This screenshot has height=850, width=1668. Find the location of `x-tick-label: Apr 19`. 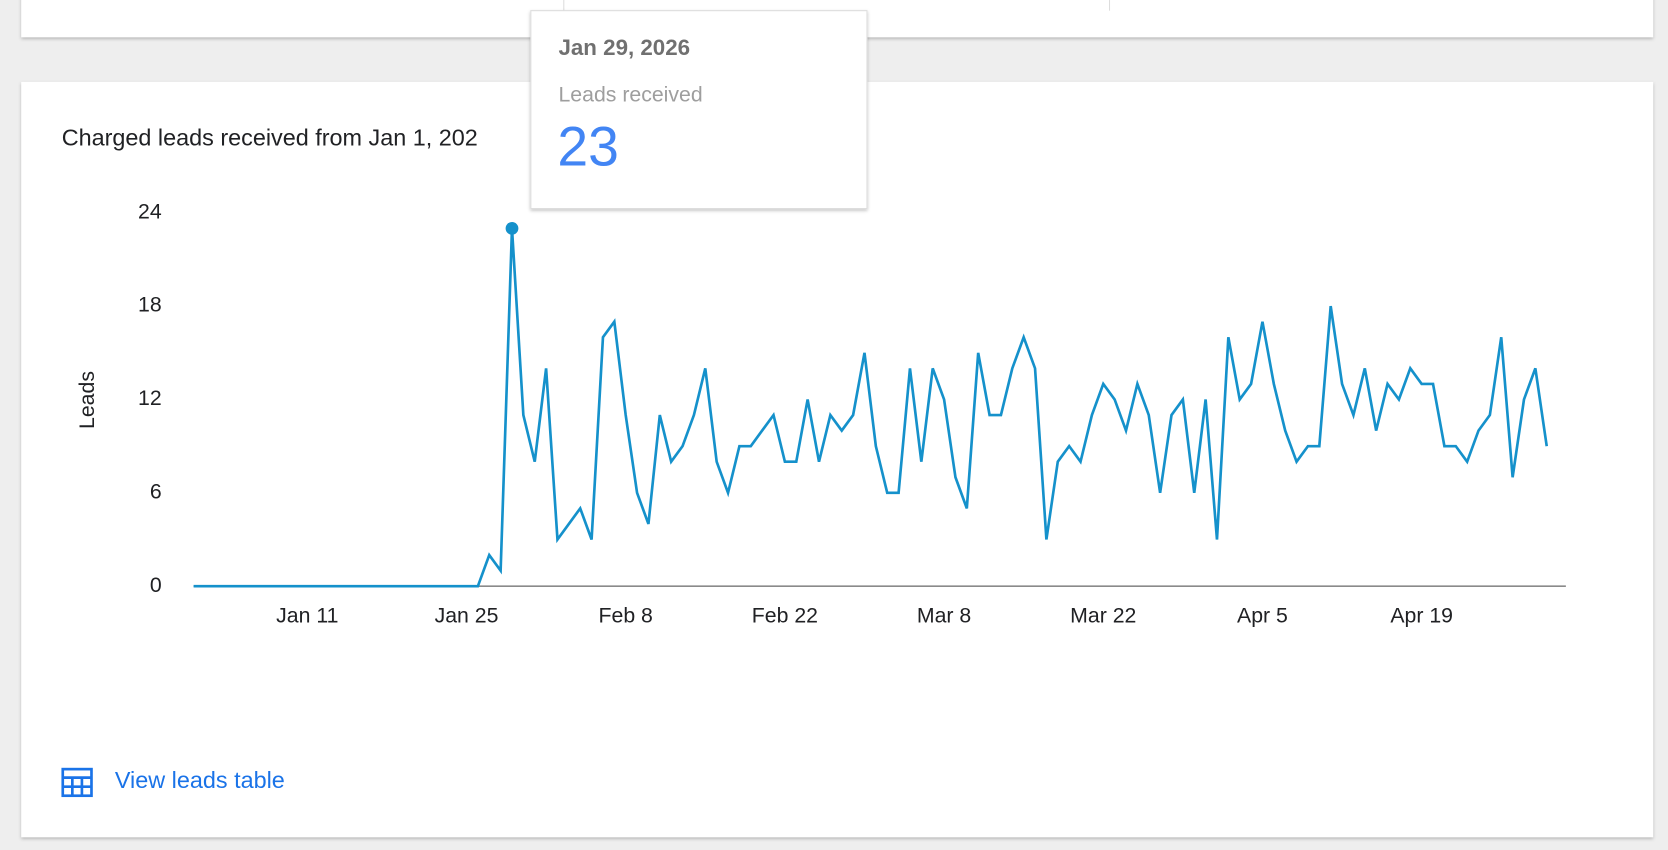

x-tick-label: Apr 19 is located at coordinates (1421, 616).